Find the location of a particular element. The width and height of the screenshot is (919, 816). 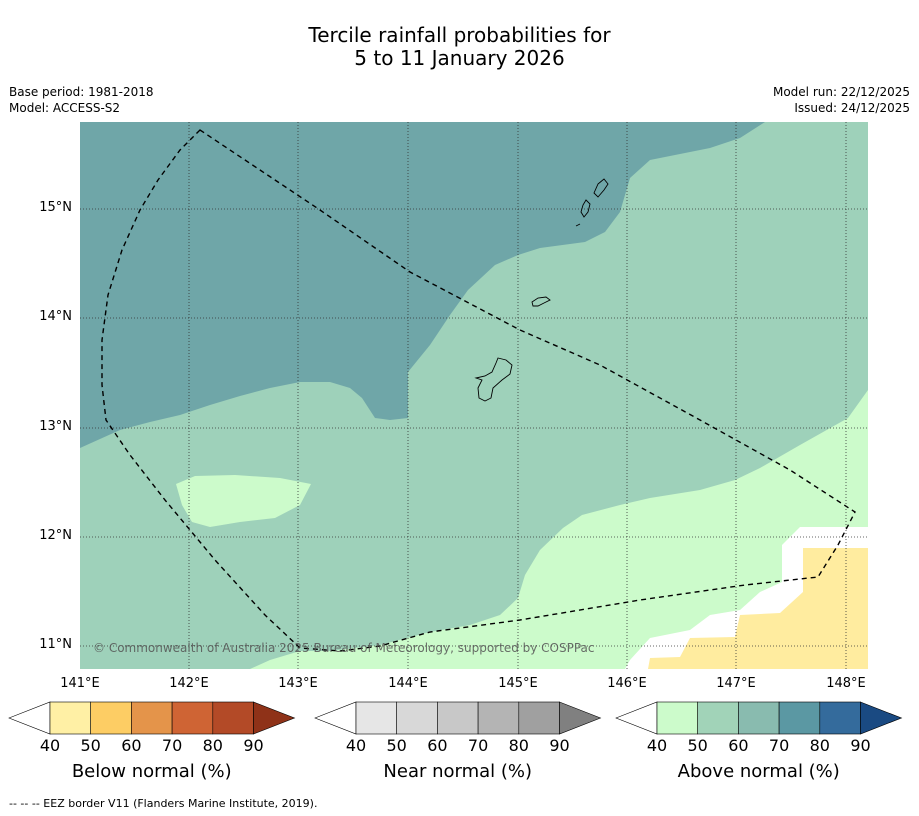

model-run: Model run: 22/12/2025 is located at coordinates (841, 92).